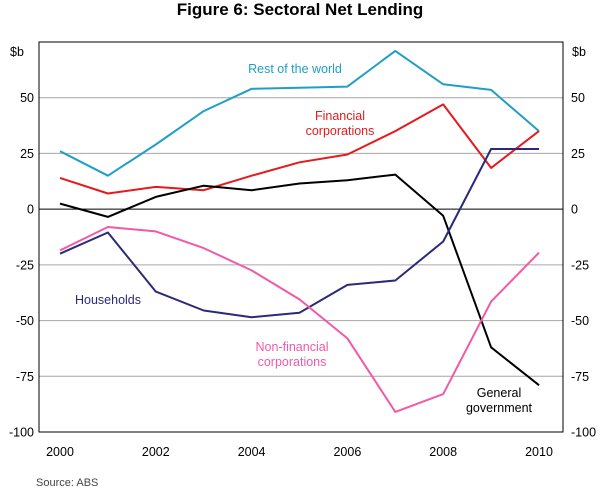 The image size is (600, 490). Describe the element at coordinates (292, 347) in the screenshot. I see `annotation-line: Non-financial` at that location.